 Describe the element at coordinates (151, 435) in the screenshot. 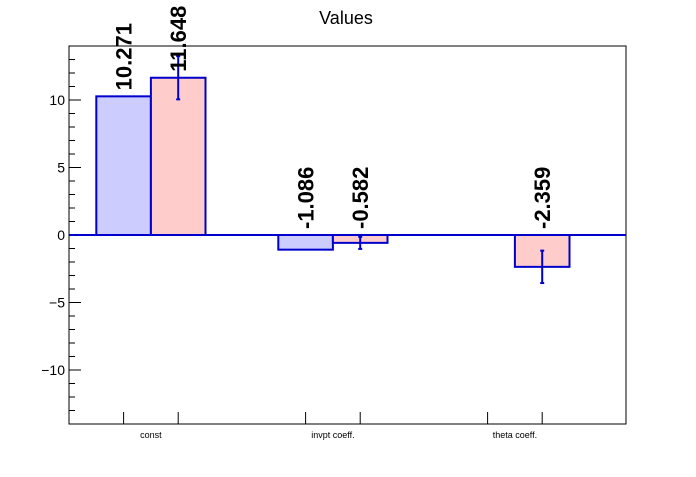

I see `x-category-label: const` at that location.